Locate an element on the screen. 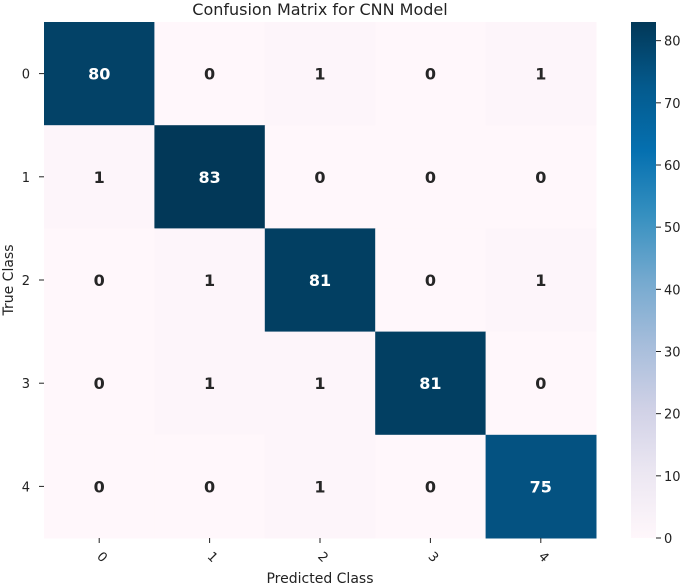 The height and width of the screenshot is (586, 685). y-tick-label: 3 is located at coordinates (26, 384).